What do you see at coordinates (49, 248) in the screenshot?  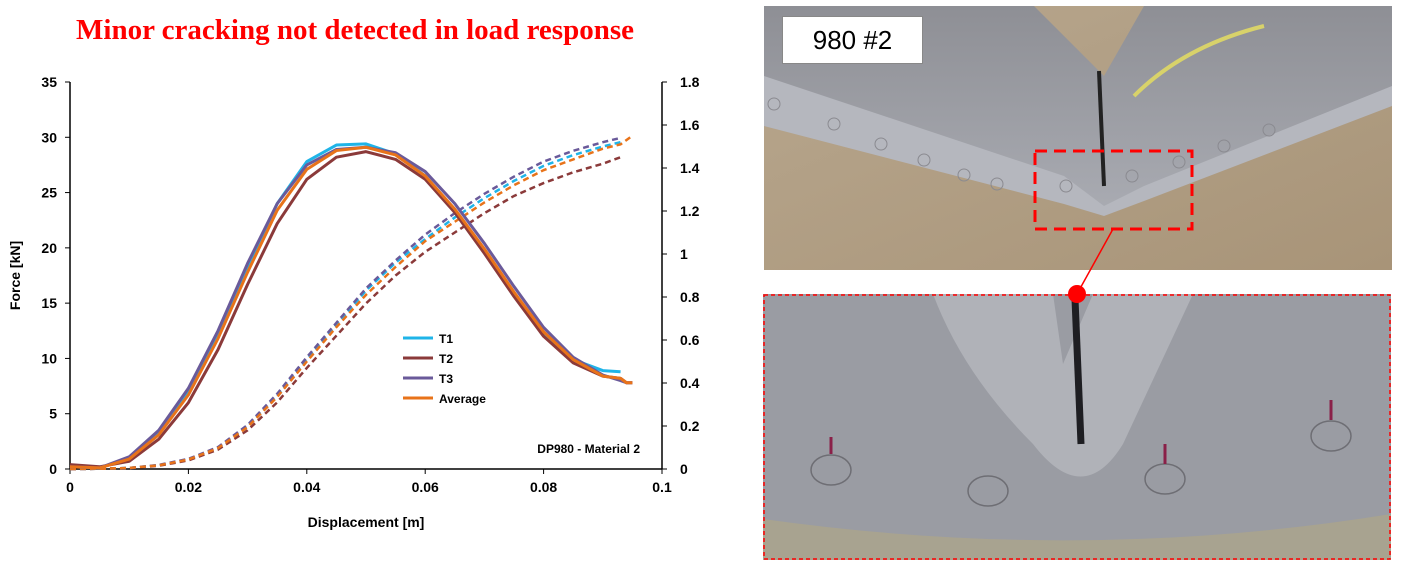 I see `y-tick-label: 20` at bounding box center [49, 248].